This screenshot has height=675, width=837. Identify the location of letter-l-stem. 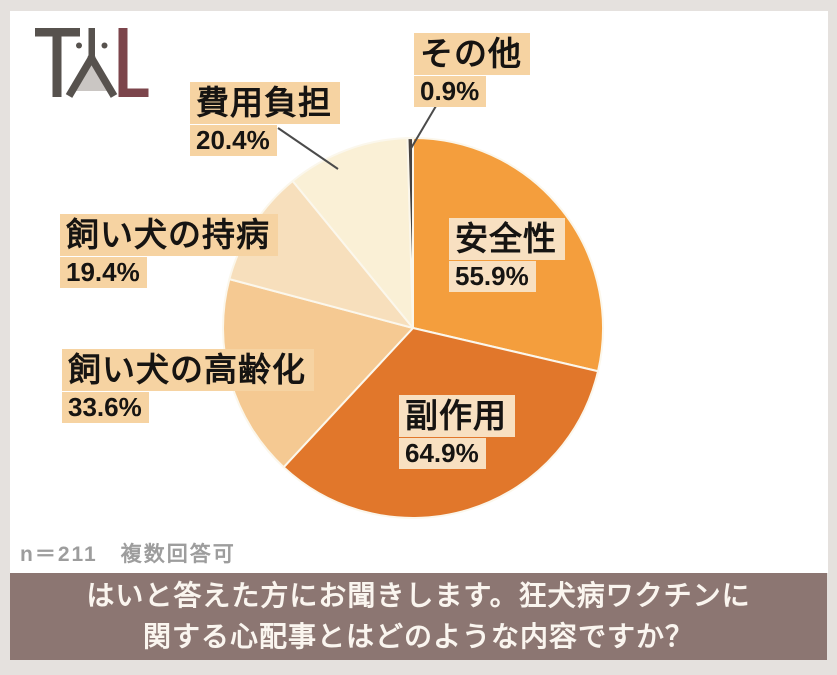
(123, 62).